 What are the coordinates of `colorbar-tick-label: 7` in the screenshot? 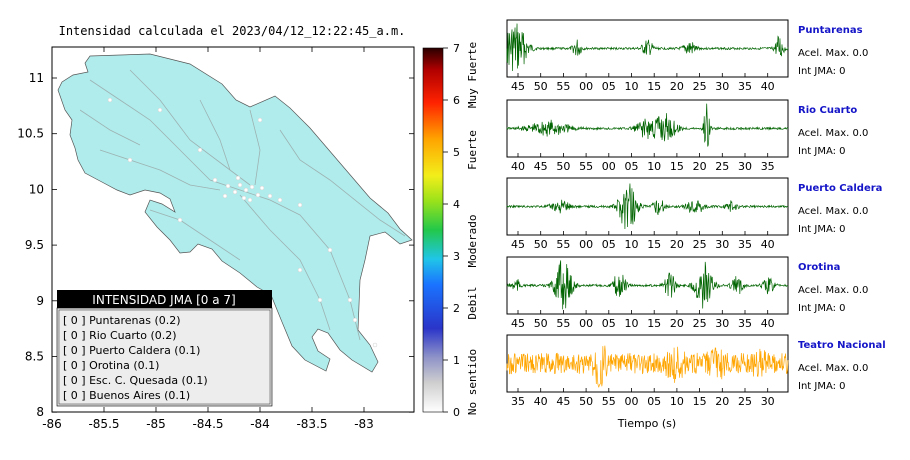 It's located at (456, 48).